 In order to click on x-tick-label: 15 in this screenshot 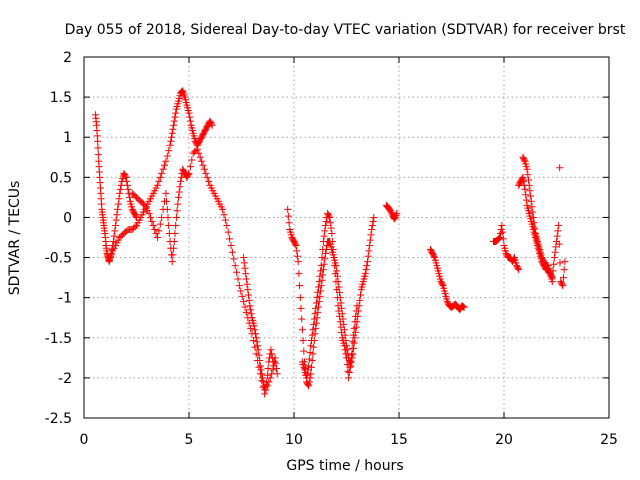, I will do `click(399, 440)`.